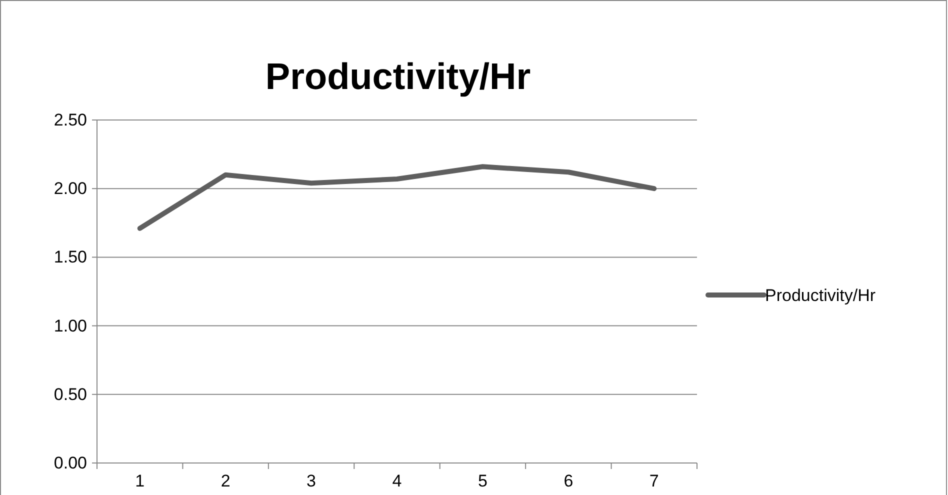 This screenshot has width=948, height=495. I want to click on legend-label: Productivity/Hr, so click(820, 295).